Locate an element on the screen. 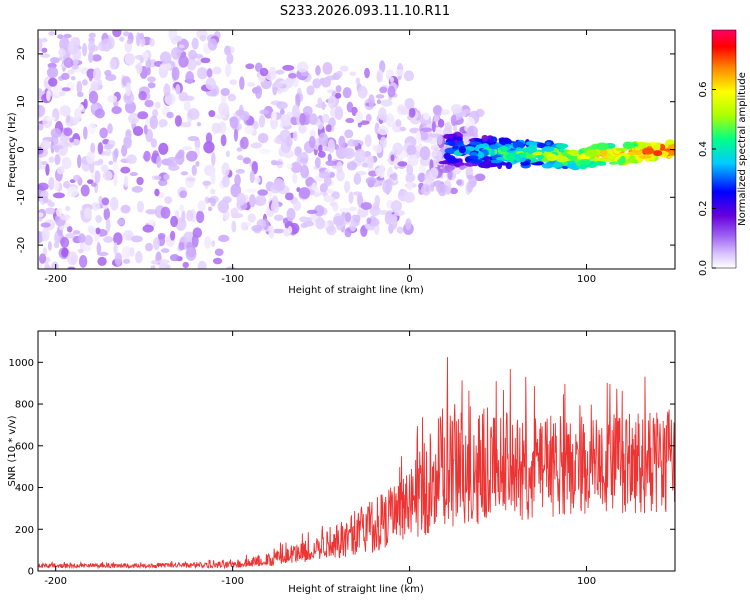 Image resolution: width=750 pixels, height=600 pixels. colorbar-tick-label: 0.2 is located at coordinates (703, 209).